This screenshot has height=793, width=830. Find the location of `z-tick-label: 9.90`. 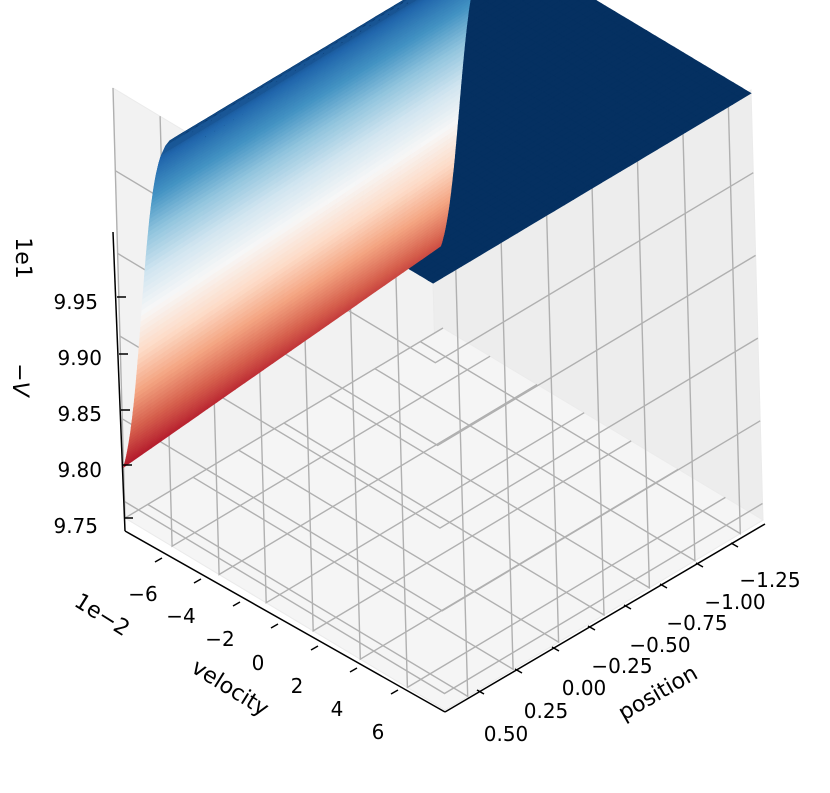

z-tick-label: 9.90 is located at coordinates (79, 358).